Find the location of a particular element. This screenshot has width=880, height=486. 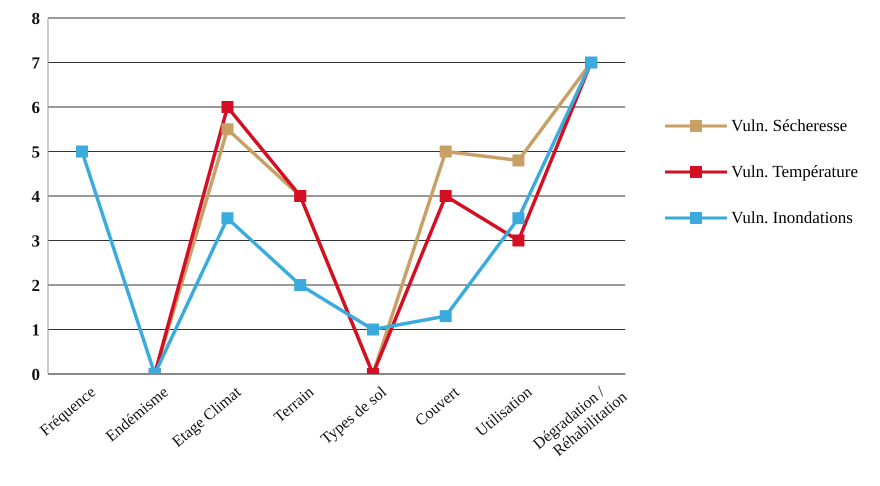

y-tick-label: 3 is located at coordinates (36, 241).